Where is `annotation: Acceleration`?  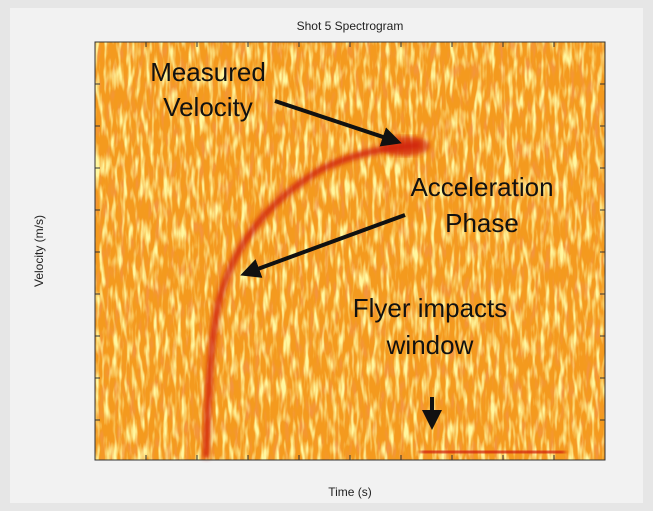 annotation: Acceleration is located at coordinates (481, 187).